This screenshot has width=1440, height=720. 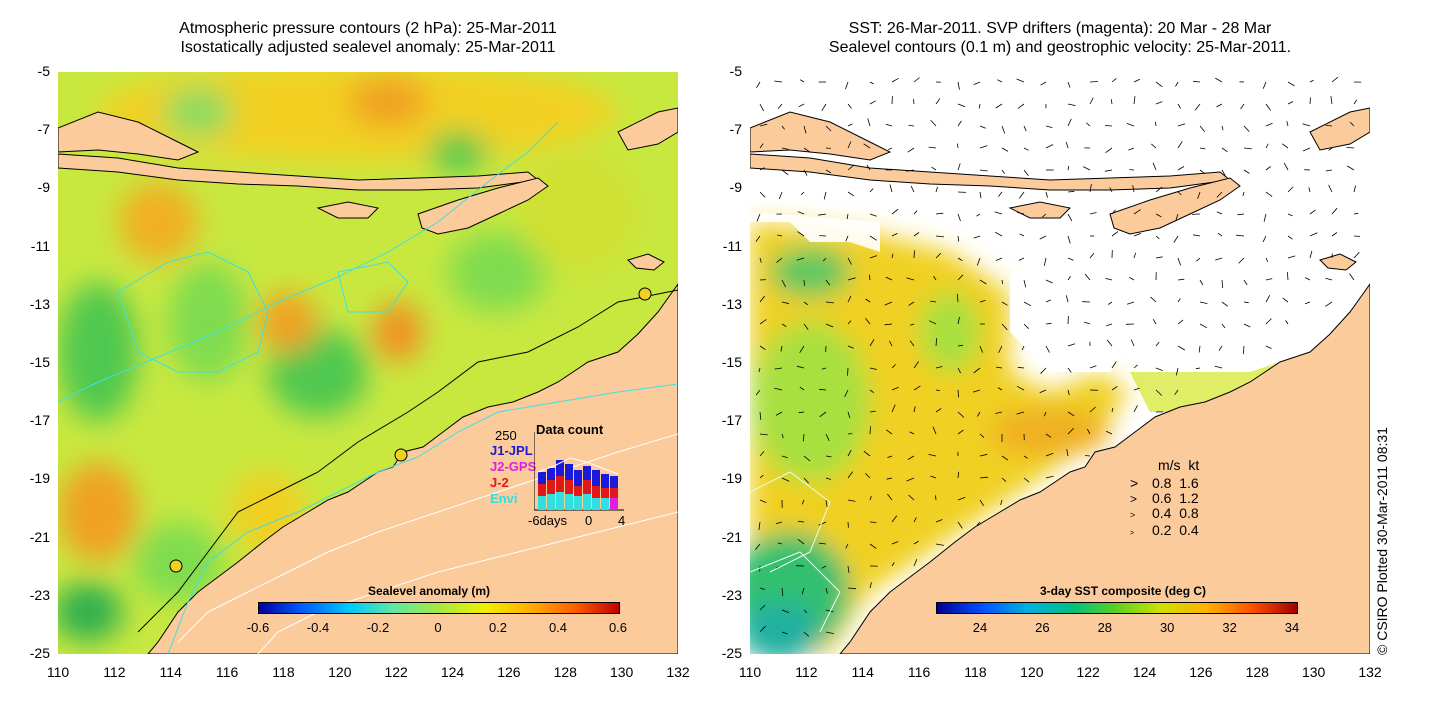 I want to click on credit-text: © CSIRO Plotted 30-Mar-2011 08:31, so click(x=1382, y=541).